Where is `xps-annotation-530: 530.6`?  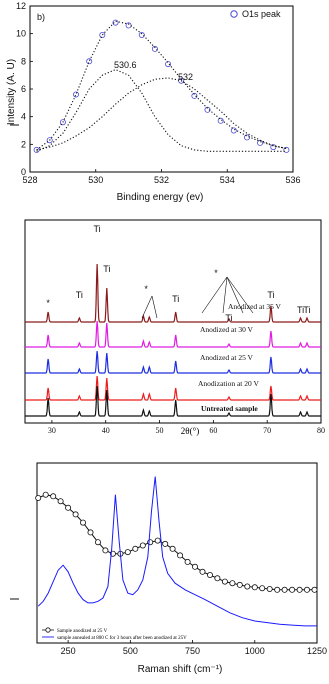
xps-annotation-530: 530.6 is located at coordinates (125, 65).